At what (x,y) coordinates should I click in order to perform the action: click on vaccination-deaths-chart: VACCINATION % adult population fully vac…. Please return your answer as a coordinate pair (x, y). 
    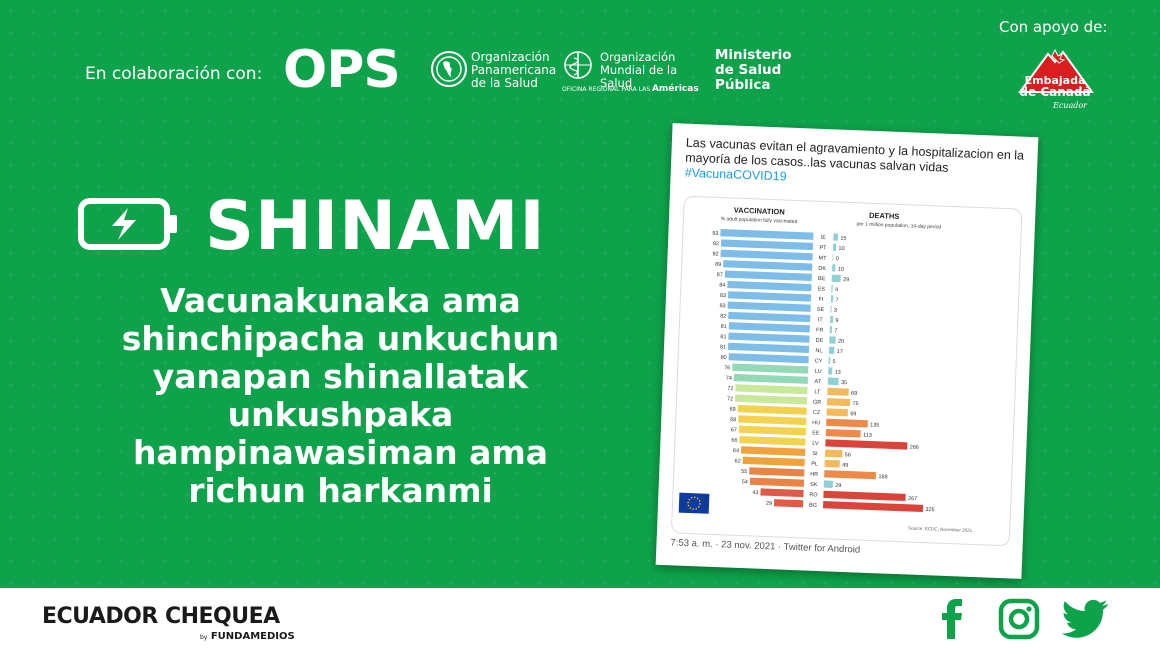
    Looking at the image, I should click on (825, 369).